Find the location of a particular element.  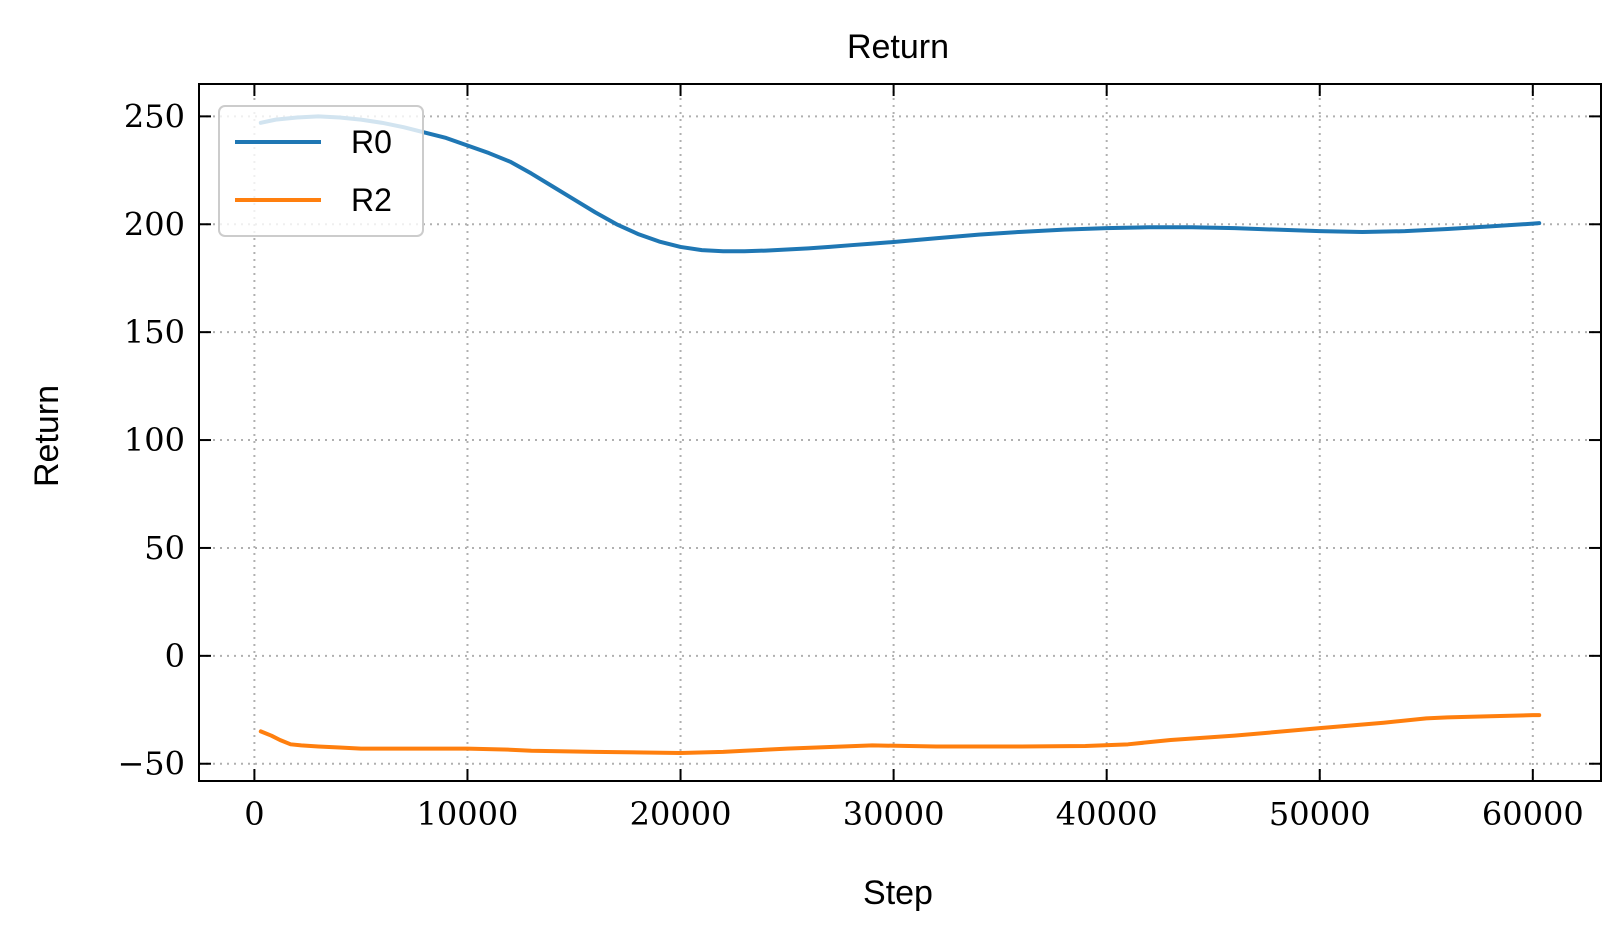

series-line-r2 is located at coordinates (900, 734).